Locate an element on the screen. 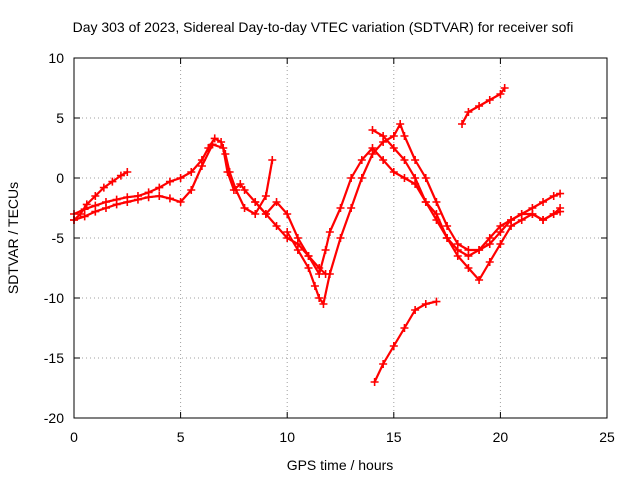  y-axis-label: SDTVAR / TECUs is located at coordinates (13, 238).